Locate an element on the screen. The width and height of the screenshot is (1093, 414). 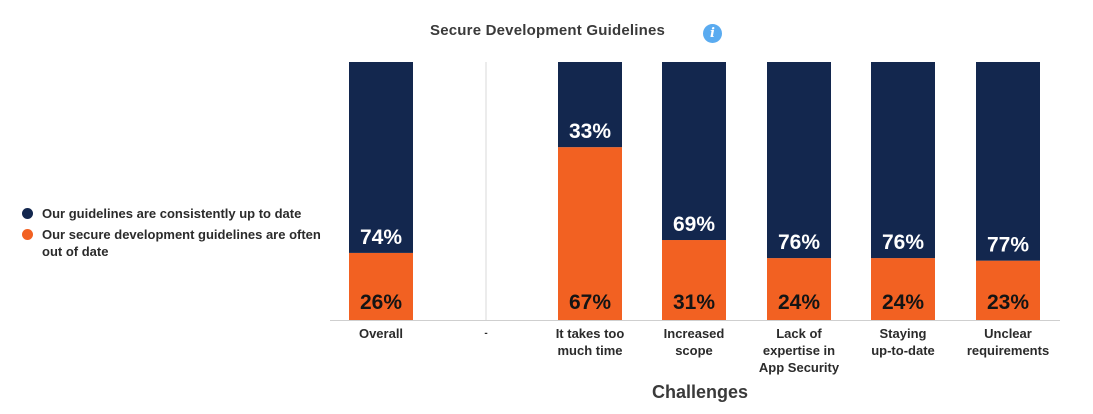
data-label-out-of-date: 23% is located at coordinates (1008, 302).